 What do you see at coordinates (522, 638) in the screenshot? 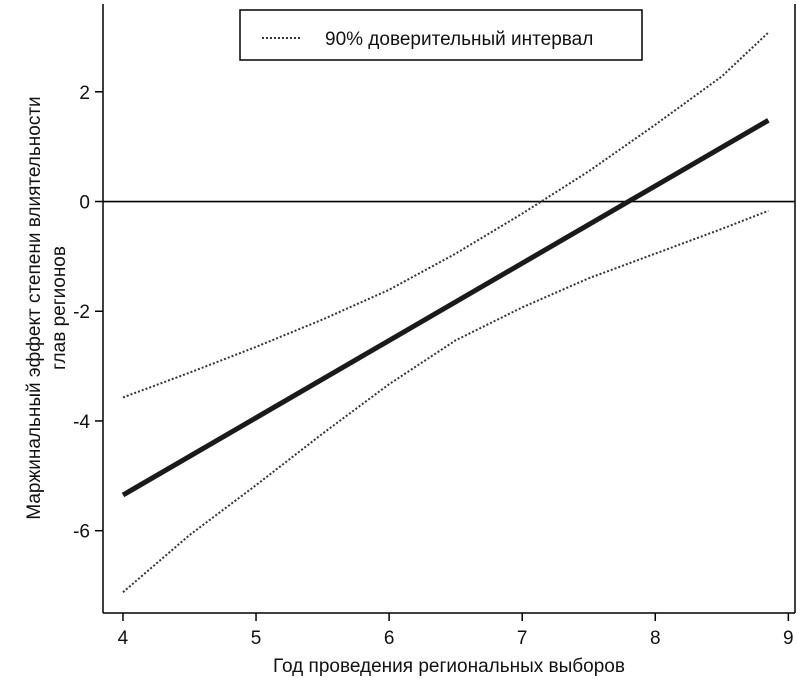
I see `x-tick-label: 7` at bounding box center [522, 638].